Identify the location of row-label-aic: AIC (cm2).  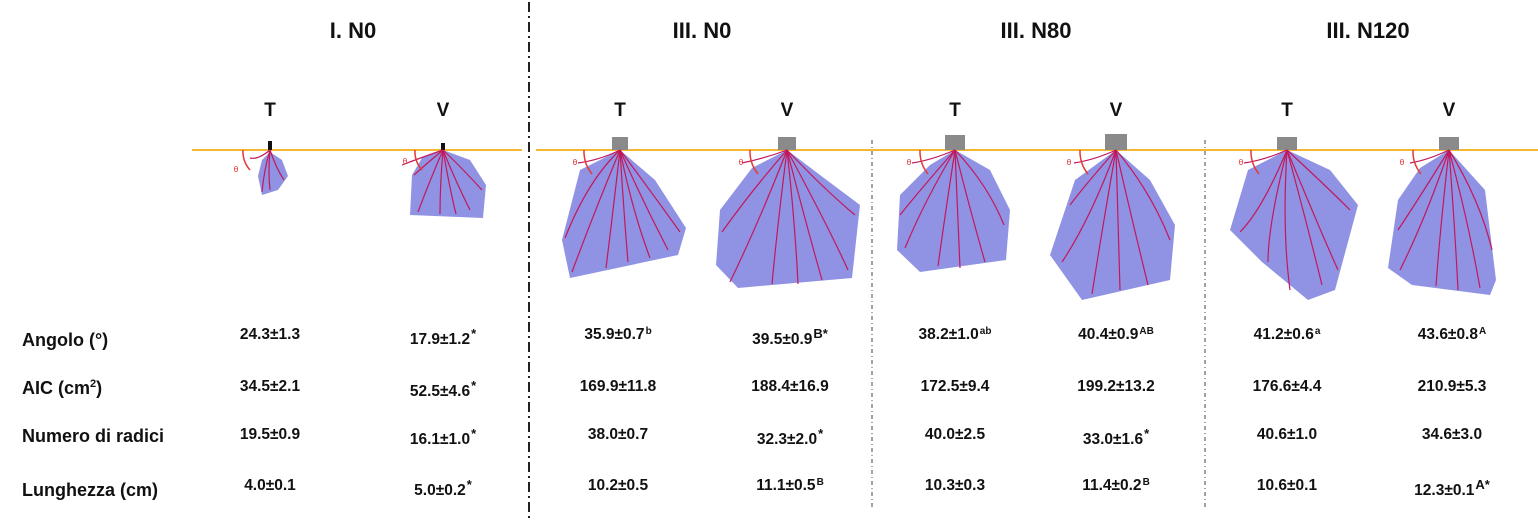
(62, 388).